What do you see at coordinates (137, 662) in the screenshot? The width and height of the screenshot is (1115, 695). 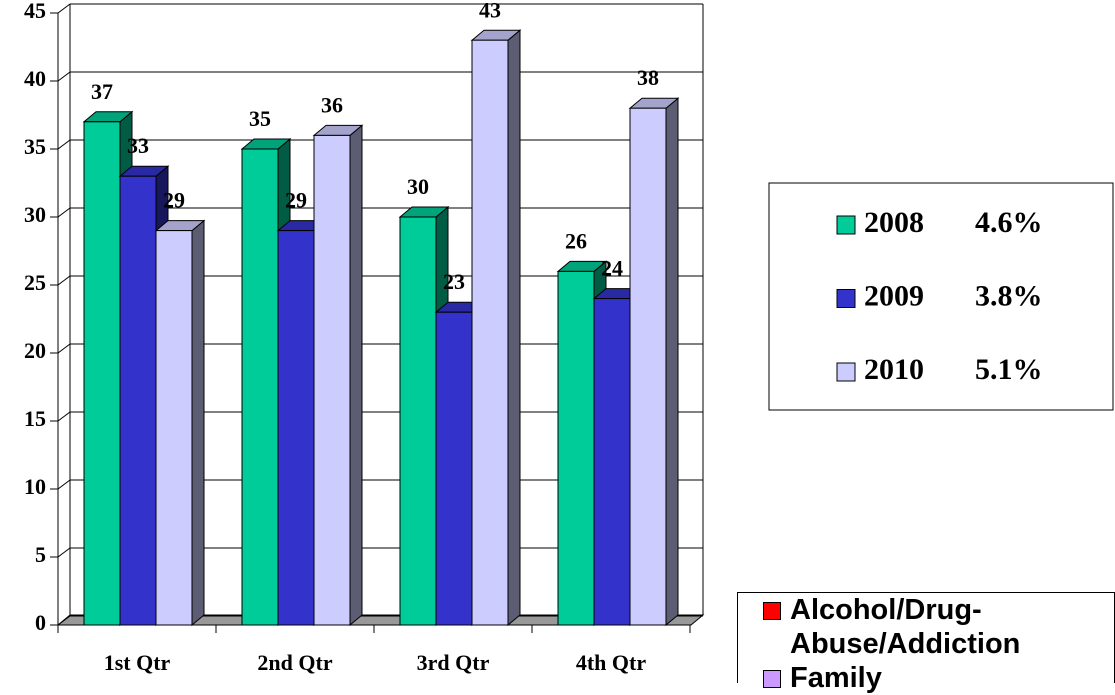 I see `x-tick-label: 1st Qtr` at bounding box center [137, 662].